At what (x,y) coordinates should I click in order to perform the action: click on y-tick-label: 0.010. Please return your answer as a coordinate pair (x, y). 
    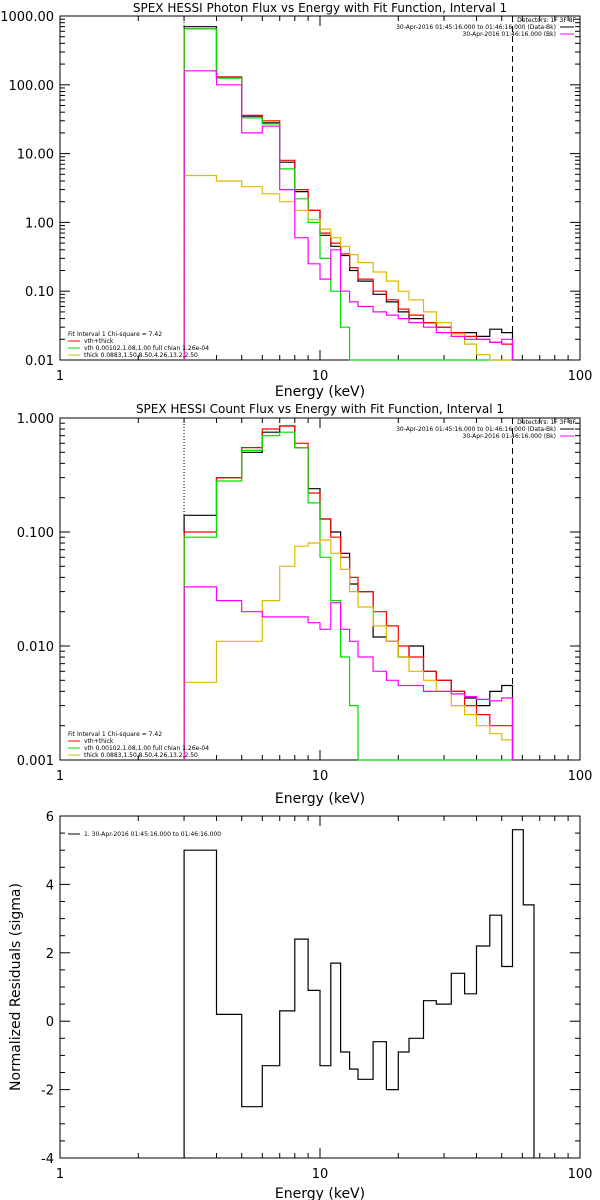
    Looking at the image, I should click on (35, 647).